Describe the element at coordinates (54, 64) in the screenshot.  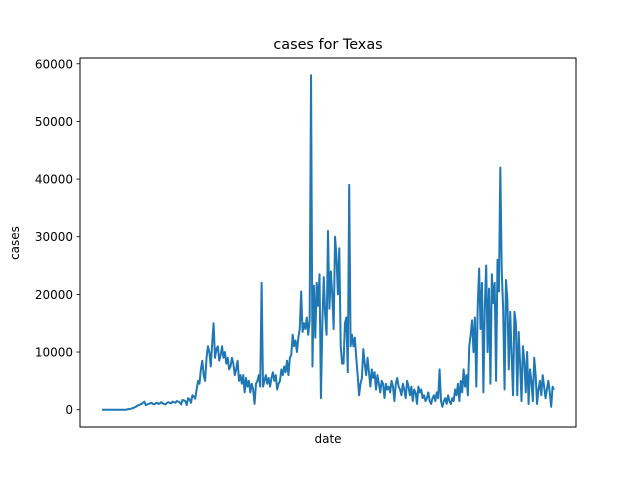
I see `y-tick-label: 60000` at that location.